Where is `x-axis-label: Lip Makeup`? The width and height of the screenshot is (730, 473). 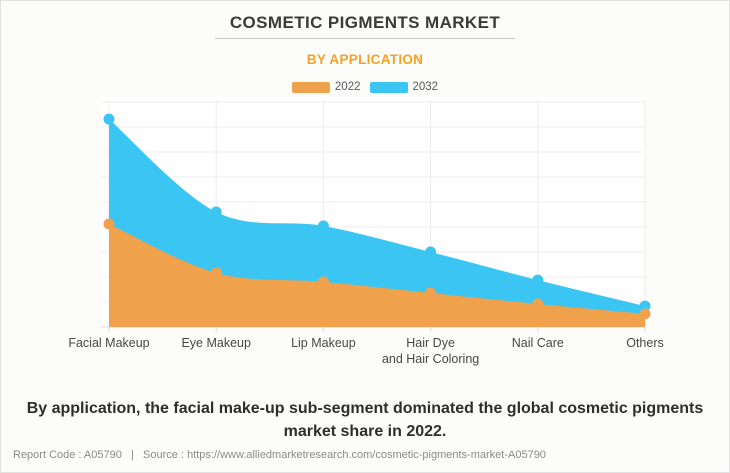 x-axis-label: Lip Makeup is located at coordinates (323, 343).